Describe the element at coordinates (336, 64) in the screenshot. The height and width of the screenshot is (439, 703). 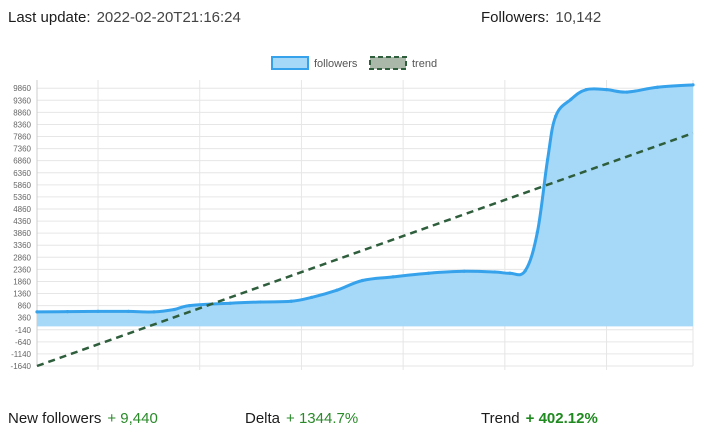
I see `legend-label-followers: followers` at that location.